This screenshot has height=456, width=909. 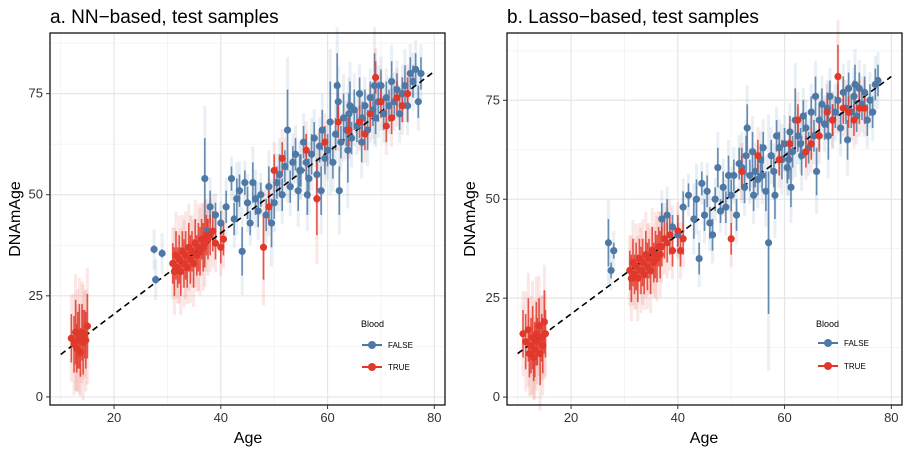 I want to click on chart-title: b. Lasso−based, test samples, so click(x=633, y=17).